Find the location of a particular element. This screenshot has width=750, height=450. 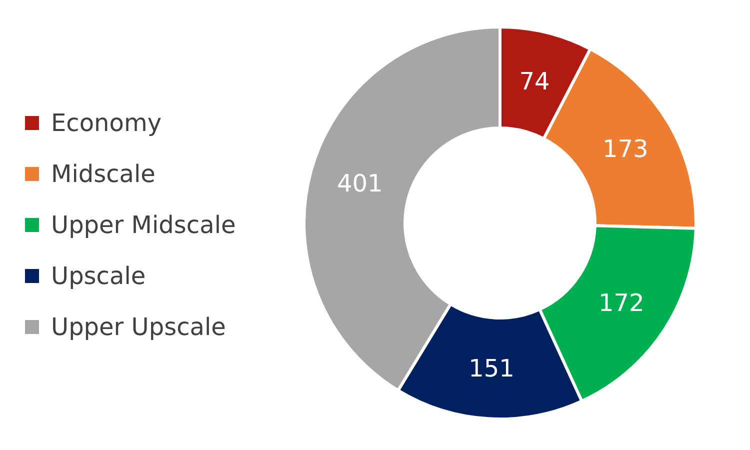

legend-label: Upper Upscale is located at coordinates (138, 327).